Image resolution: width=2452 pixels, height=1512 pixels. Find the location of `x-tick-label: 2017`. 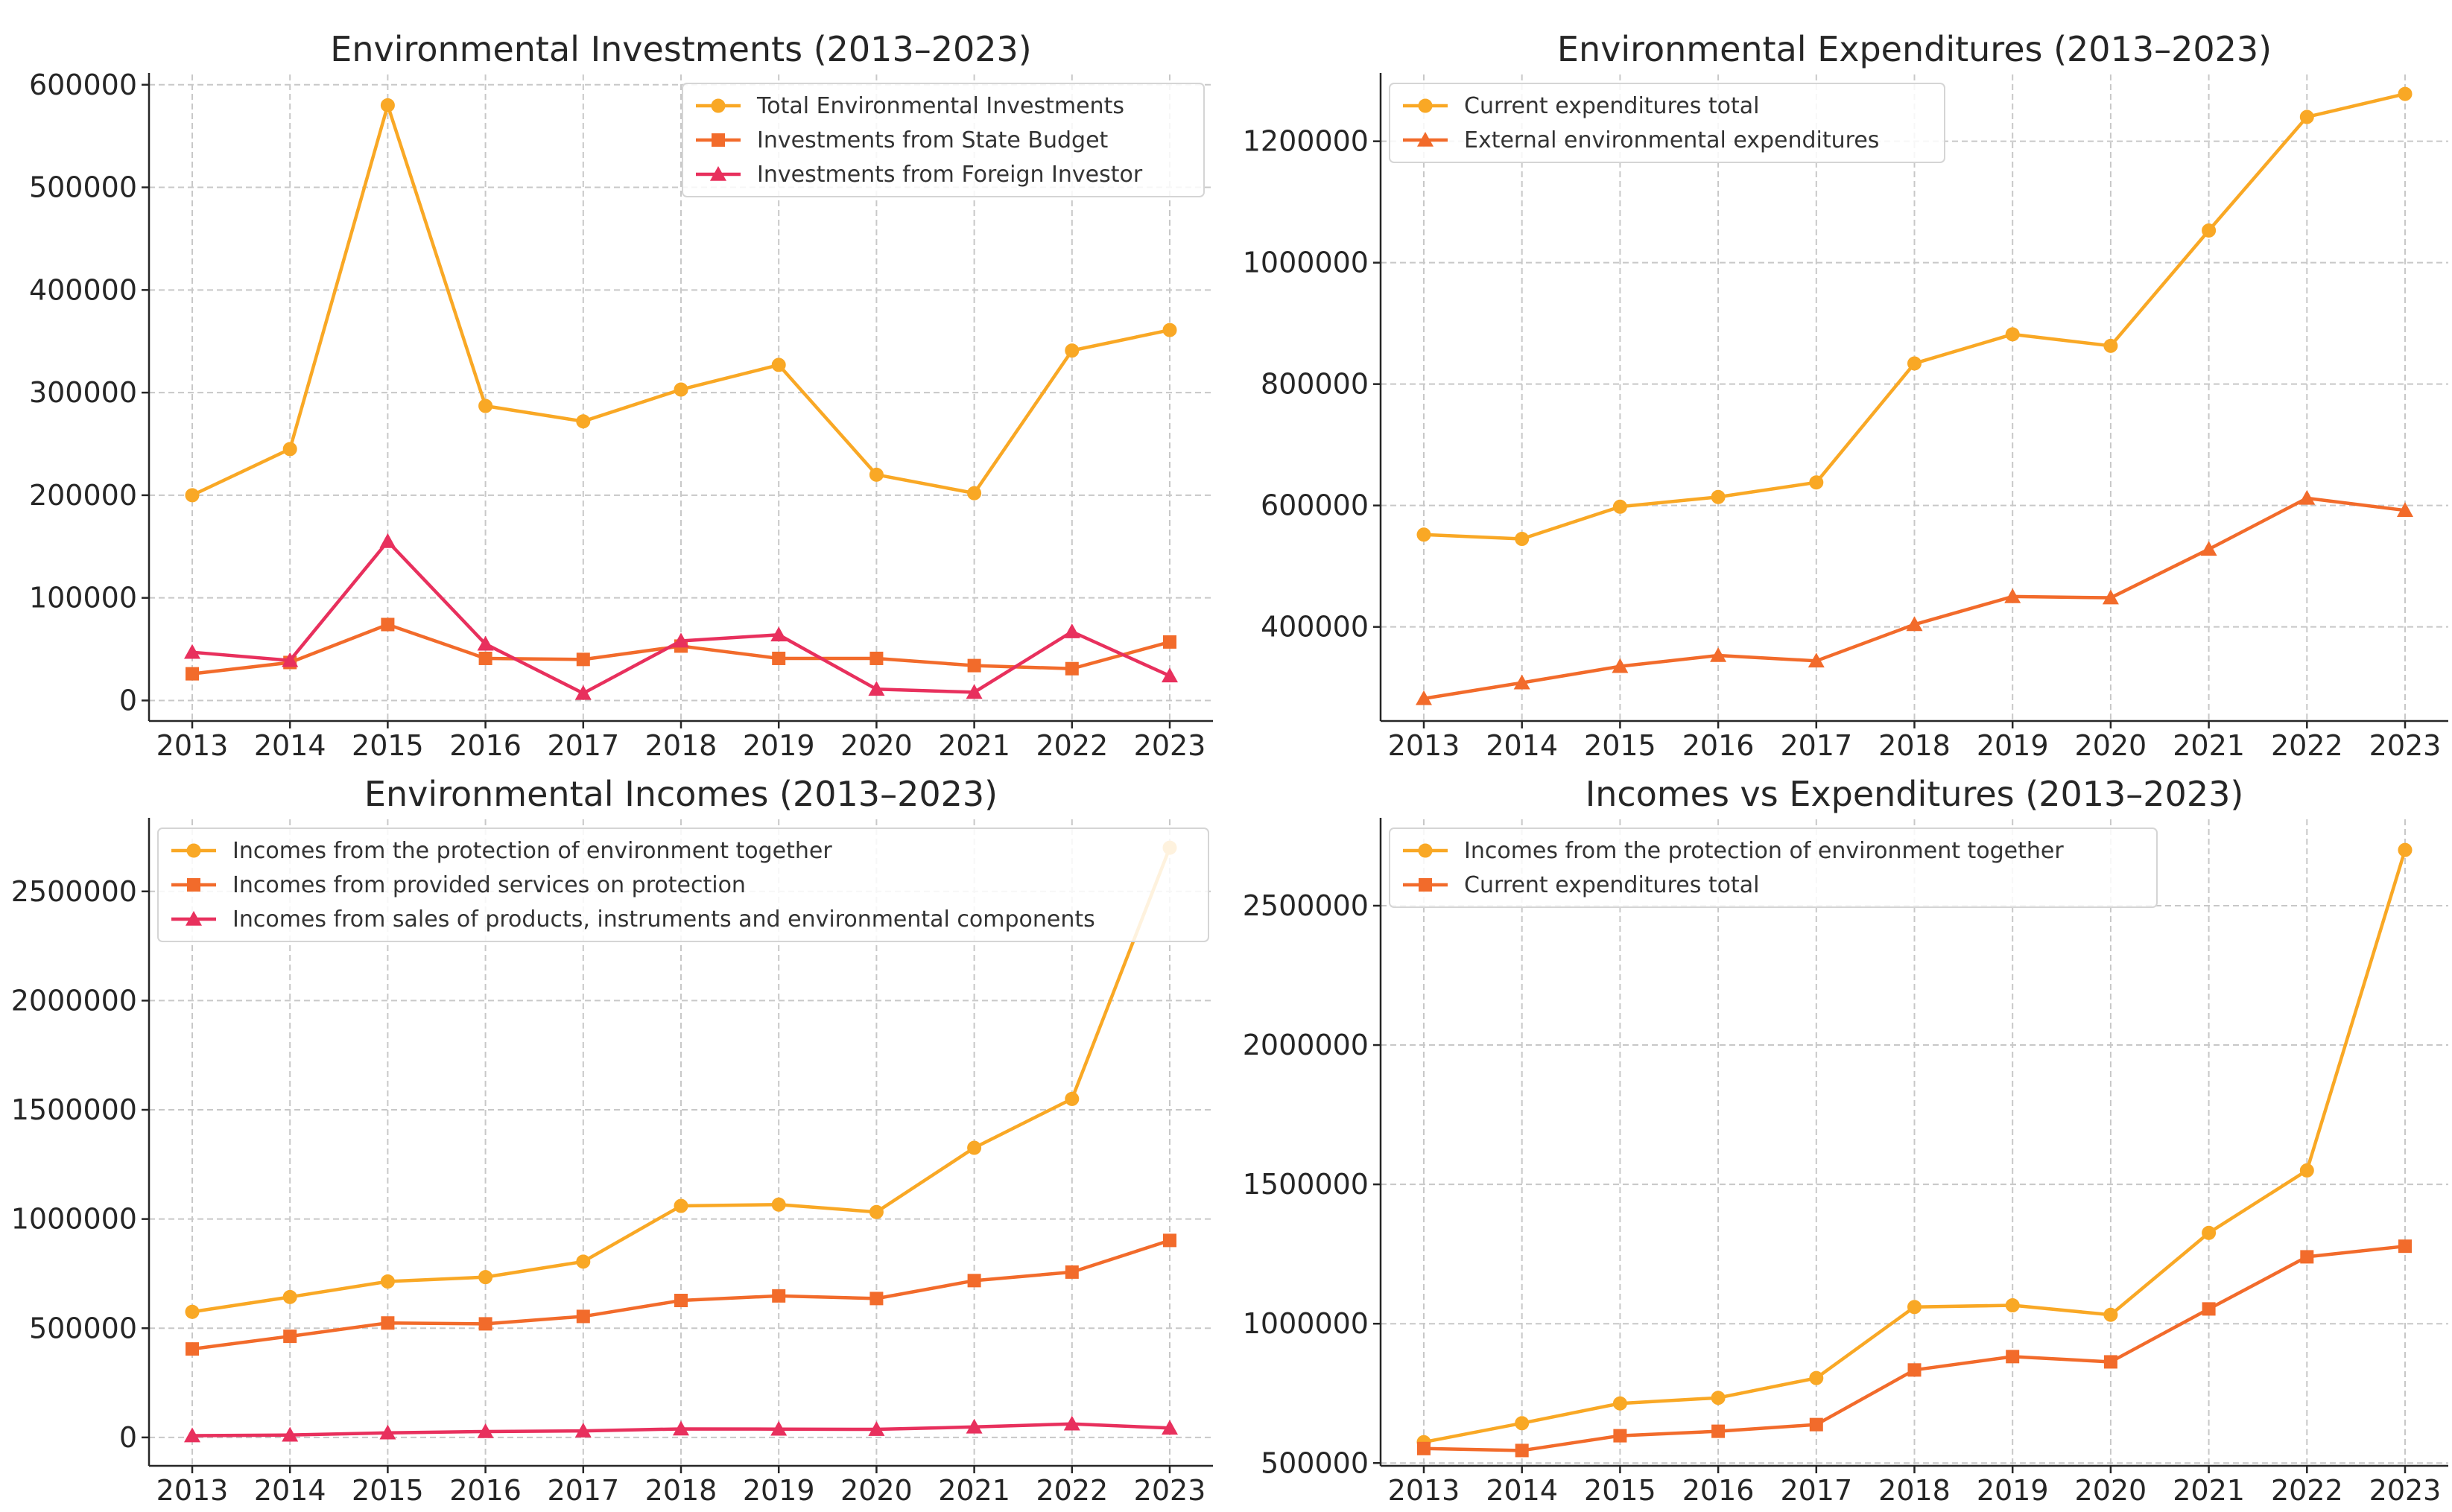

x-tick-label: 2017 is located at coordinates (1816, 1490).